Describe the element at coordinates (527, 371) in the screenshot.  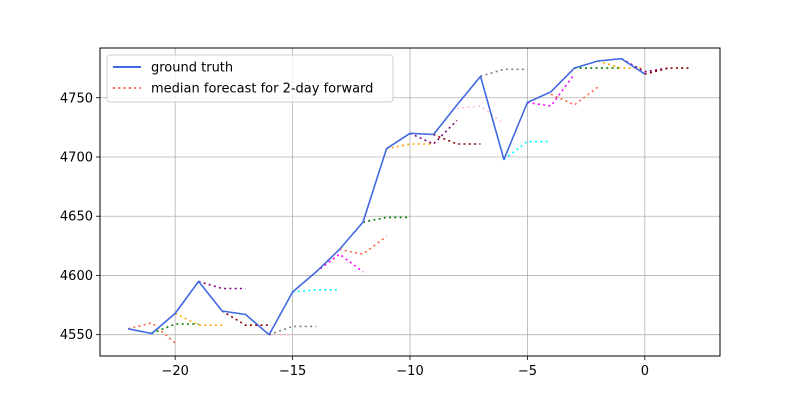
I see `x-tick-label: −5` at that location.